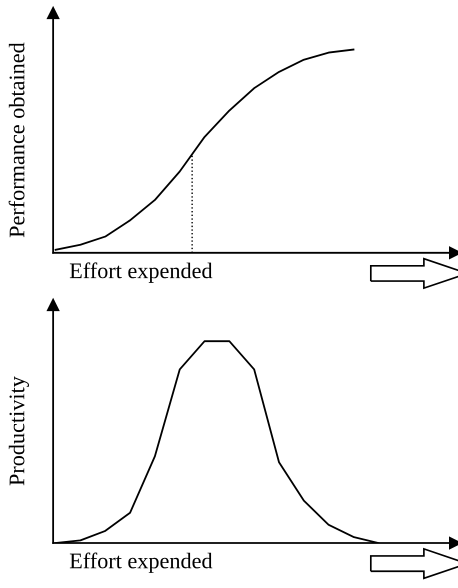 The width and height of the screenshot is (458, 588). Describe the element at coordinates (16, 140) in the screenshot. I see `y-axis-title: Performance obtained` at that location.